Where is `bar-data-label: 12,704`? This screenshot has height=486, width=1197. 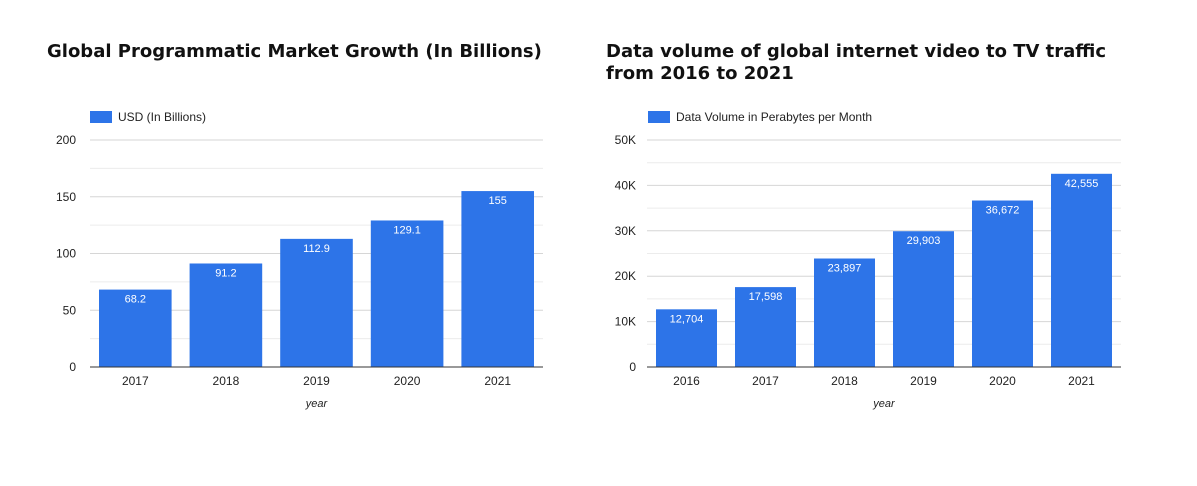 bar-data-label: 12,704 is located at coordinates (687, 319).